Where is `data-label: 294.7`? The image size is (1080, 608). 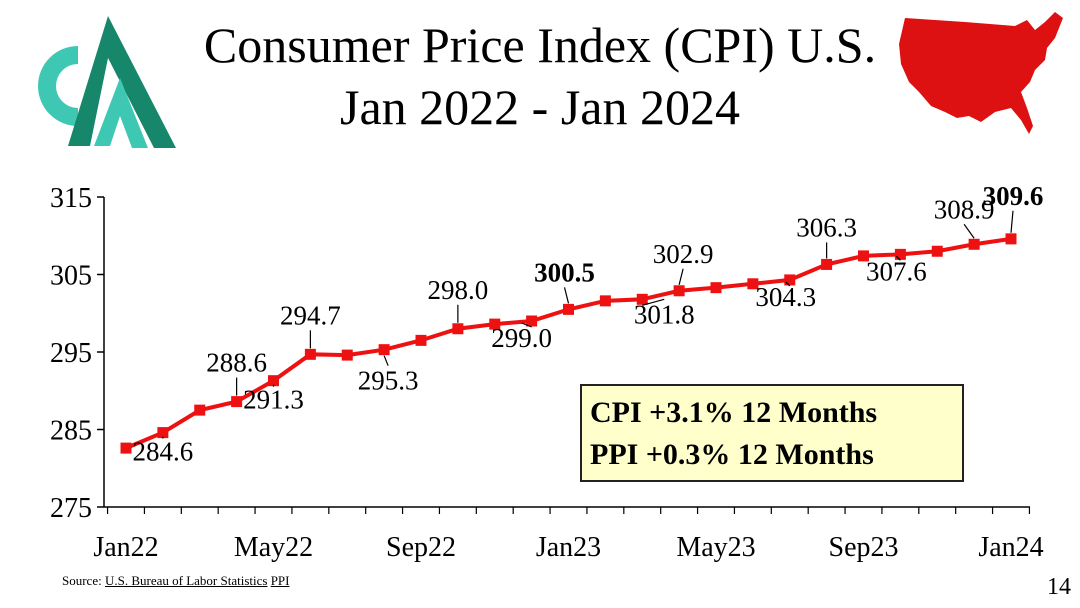 data-label: 294.7 is located at coordinates (310, 315).